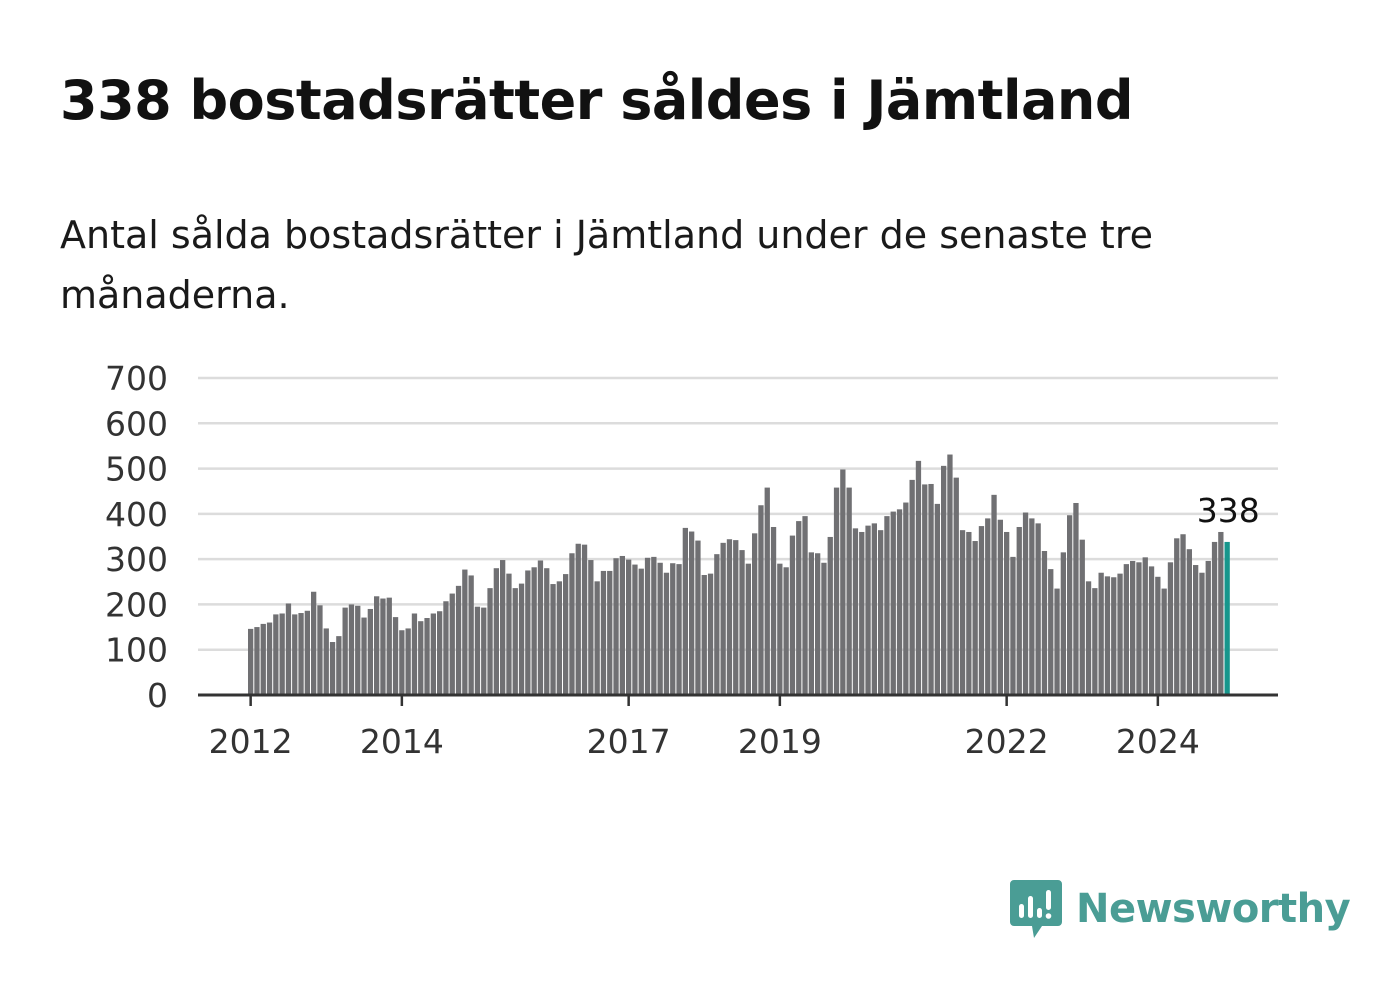  What do you see at coordinates (136, 514) in the screenshot?
I see `y-tick-label: 400` at bounding box center [136, 514].